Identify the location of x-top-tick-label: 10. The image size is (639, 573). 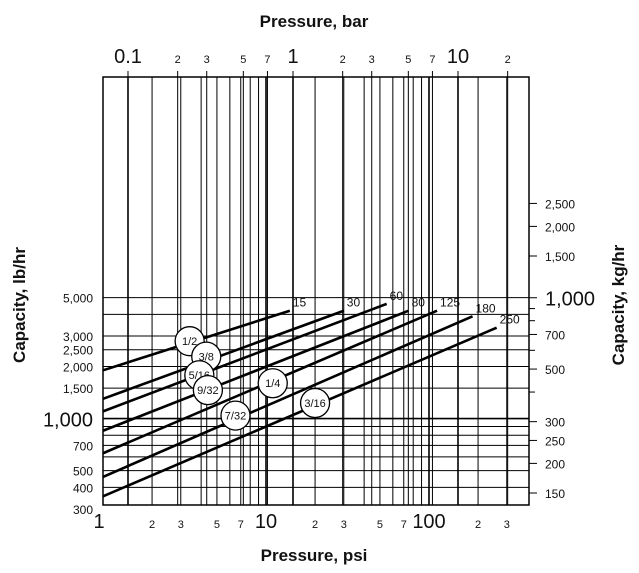
(458, 57).